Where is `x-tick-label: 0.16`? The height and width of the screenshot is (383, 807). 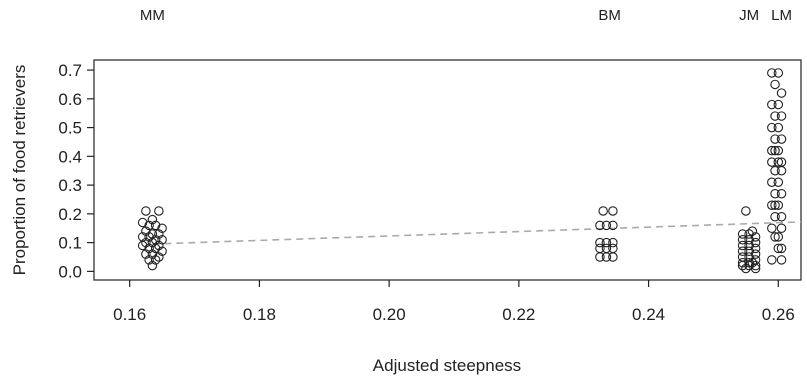
x-tick-label: 0.16 is located at coordinates (129, 314).